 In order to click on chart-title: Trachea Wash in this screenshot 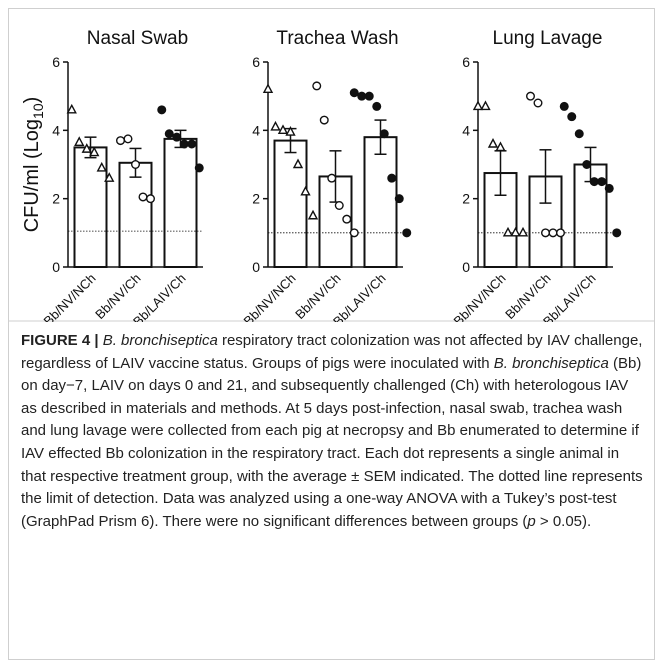, I will do `click(337, 38)`.